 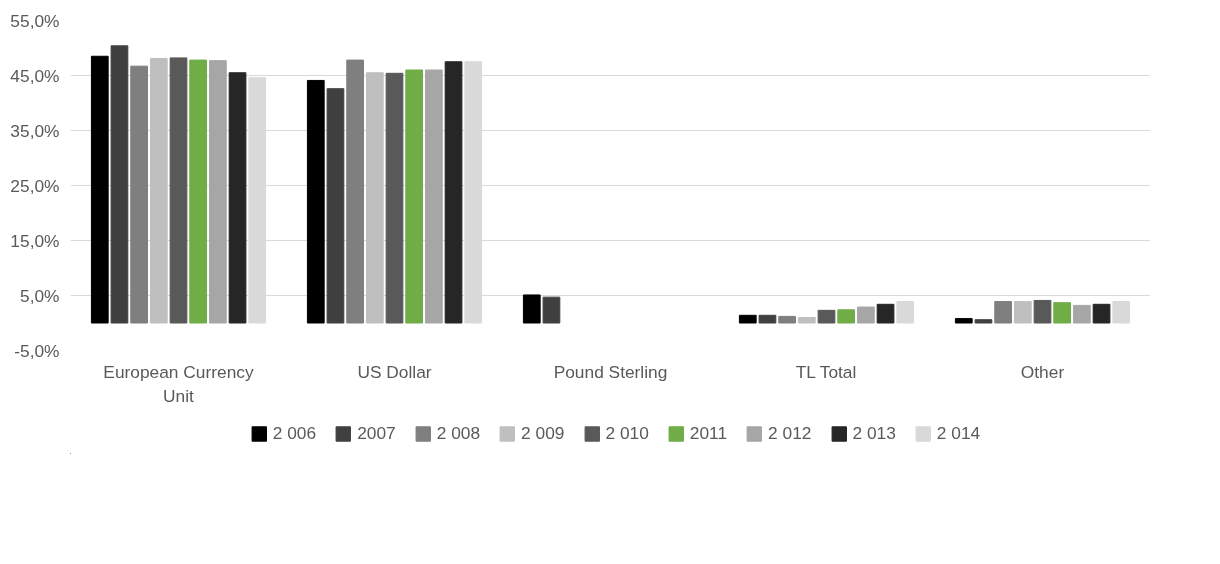 I want to click on y-tick-label: 15,0%, so click(x=35, y=240).